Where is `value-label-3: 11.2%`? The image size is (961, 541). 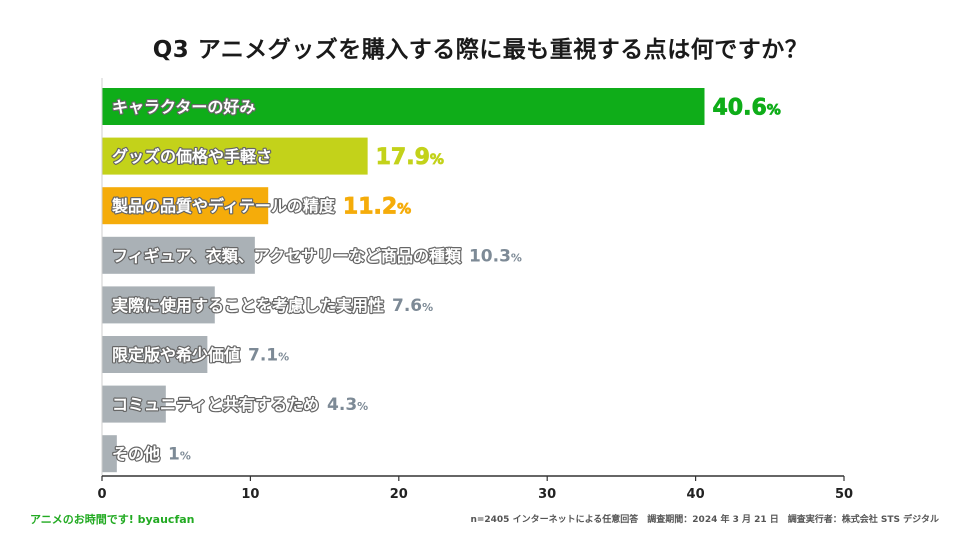
value-label-3: 11.2% is located at coordinates (377, 207).